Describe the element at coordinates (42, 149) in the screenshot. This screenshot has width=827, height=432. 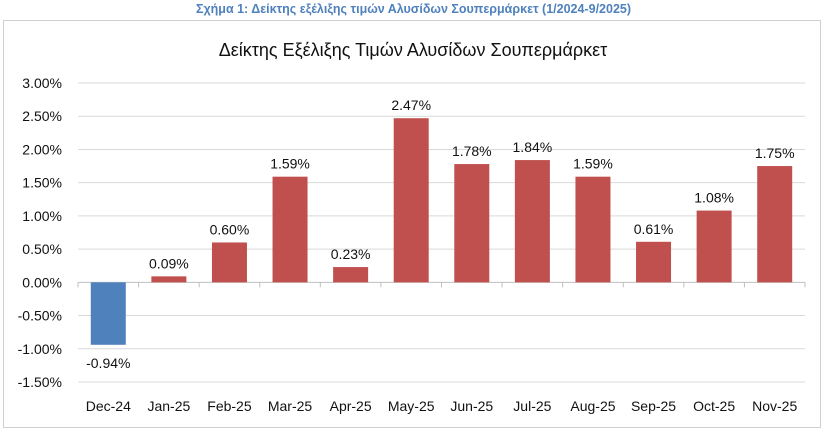
I see `y-tick-label: 2.00%` at that location.